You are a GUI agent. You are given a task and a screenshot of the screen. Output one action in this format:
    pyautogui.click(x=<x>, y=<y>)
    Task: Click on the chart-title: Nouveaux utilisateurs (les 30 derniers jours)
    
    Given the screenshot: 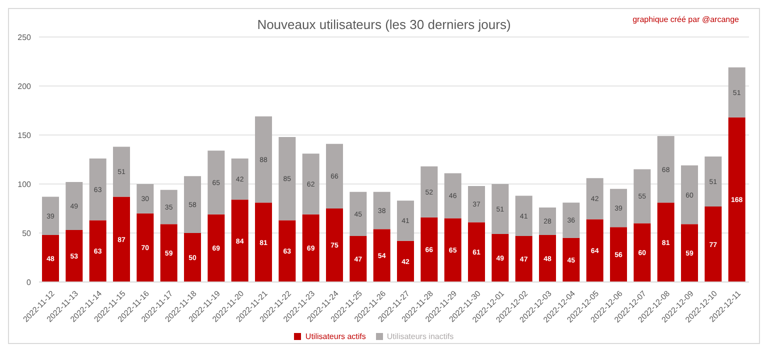 What is the action you would take?
    pyautogui.click(x=384, y=24)
    